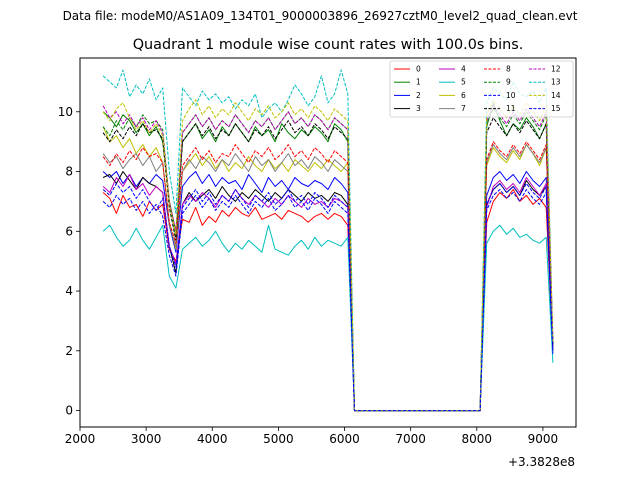  What do you see at coordinates (69, 411) in the screenshot?
I see `y-tick-label: 0` at bounding box center [69, 411].